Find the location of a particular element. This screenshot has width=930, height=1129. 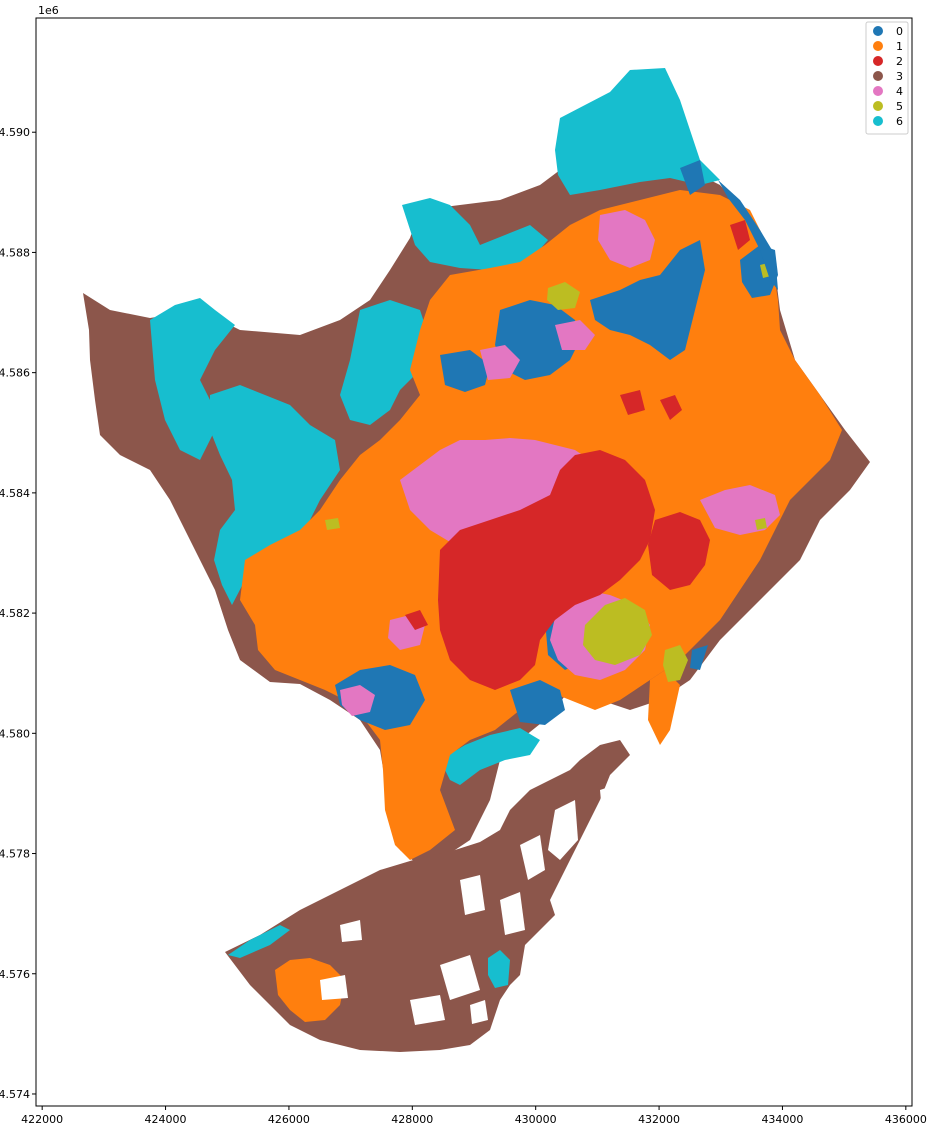

legend-label: 6 is located at coordinates (899, 121).